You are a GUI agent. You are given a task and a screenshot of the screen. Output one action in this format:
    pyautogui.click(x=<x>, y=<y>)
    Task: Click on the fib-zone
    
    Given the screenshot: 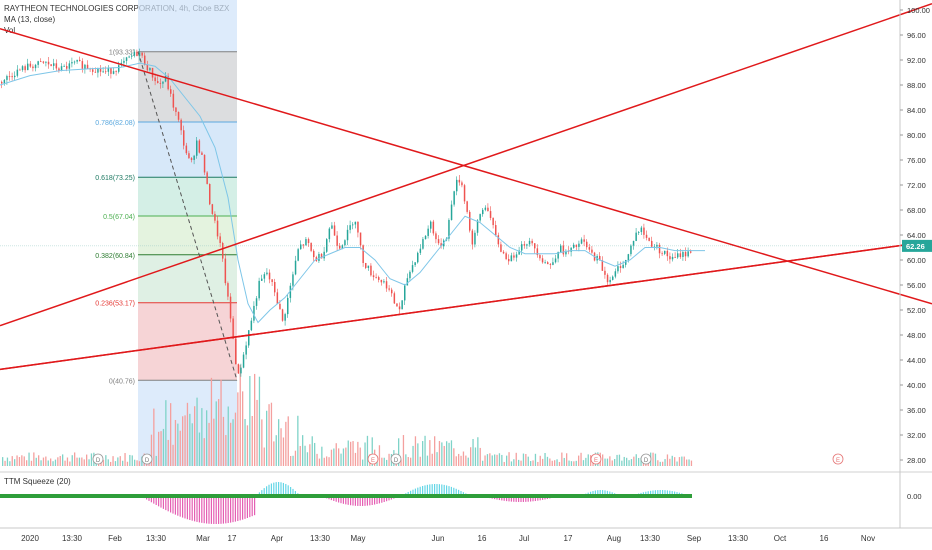 What is the action you would take?
    pyautogui.click(x=187, y=86)
    